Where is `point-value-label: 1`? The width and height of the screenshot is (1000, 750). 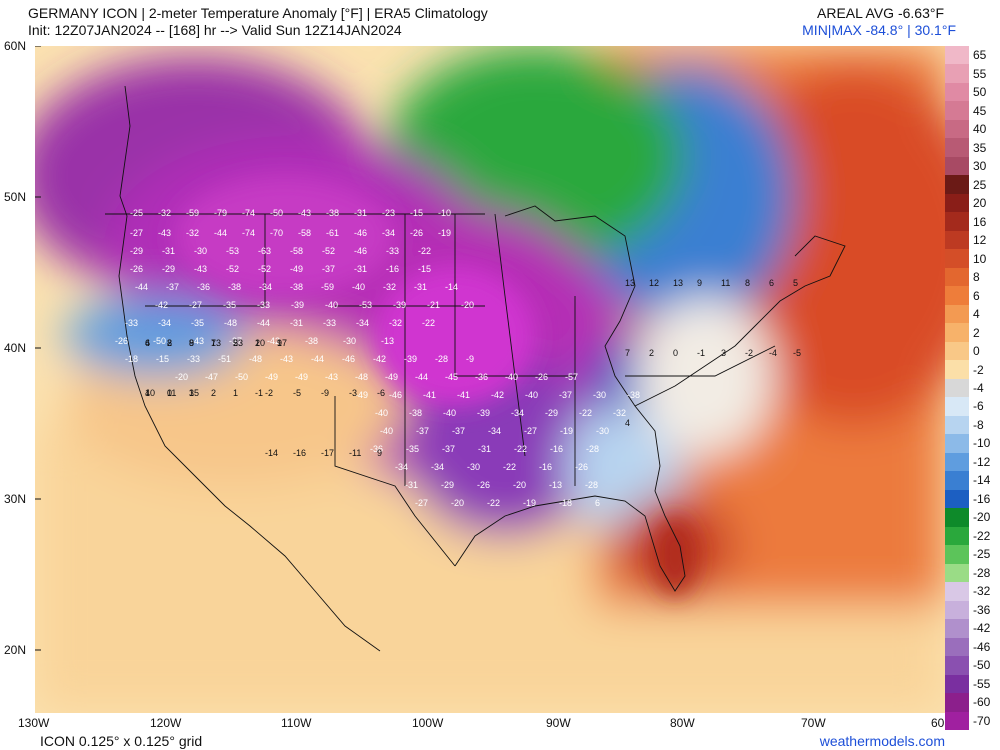 point-value-label: 1 is located at coordinates (257, 343).